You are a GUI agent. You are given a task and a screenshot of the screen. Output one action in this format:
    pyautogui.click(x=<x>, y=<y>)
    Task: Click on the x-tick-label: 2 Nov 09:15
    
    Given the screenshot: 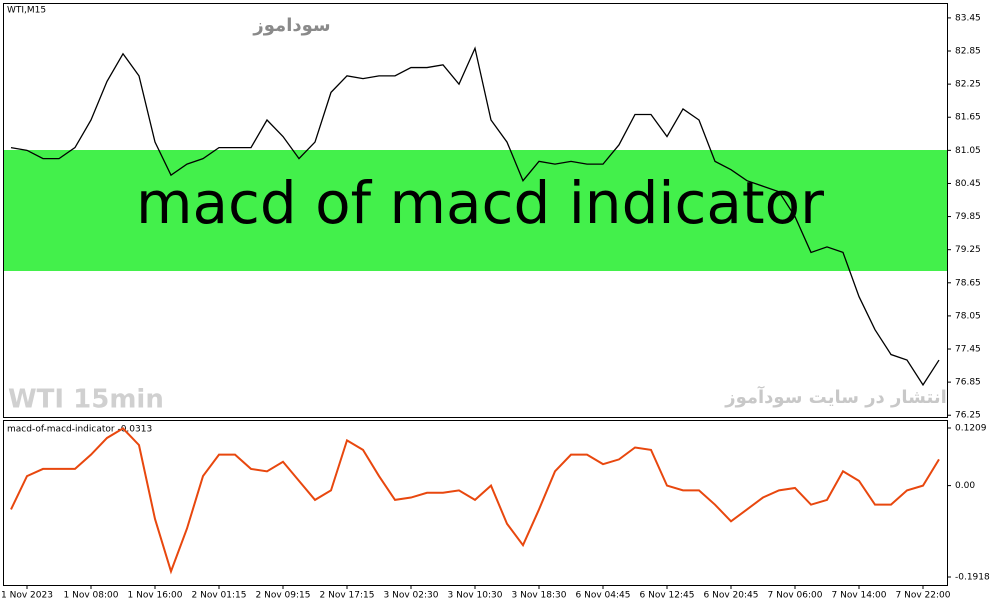 What is the action you would take?
    pyautogui.click(x=283, y=596)
    